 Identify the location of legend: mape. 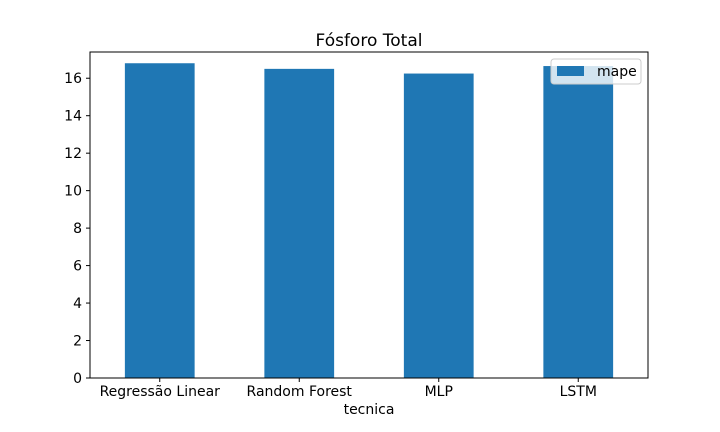
(596, 71).